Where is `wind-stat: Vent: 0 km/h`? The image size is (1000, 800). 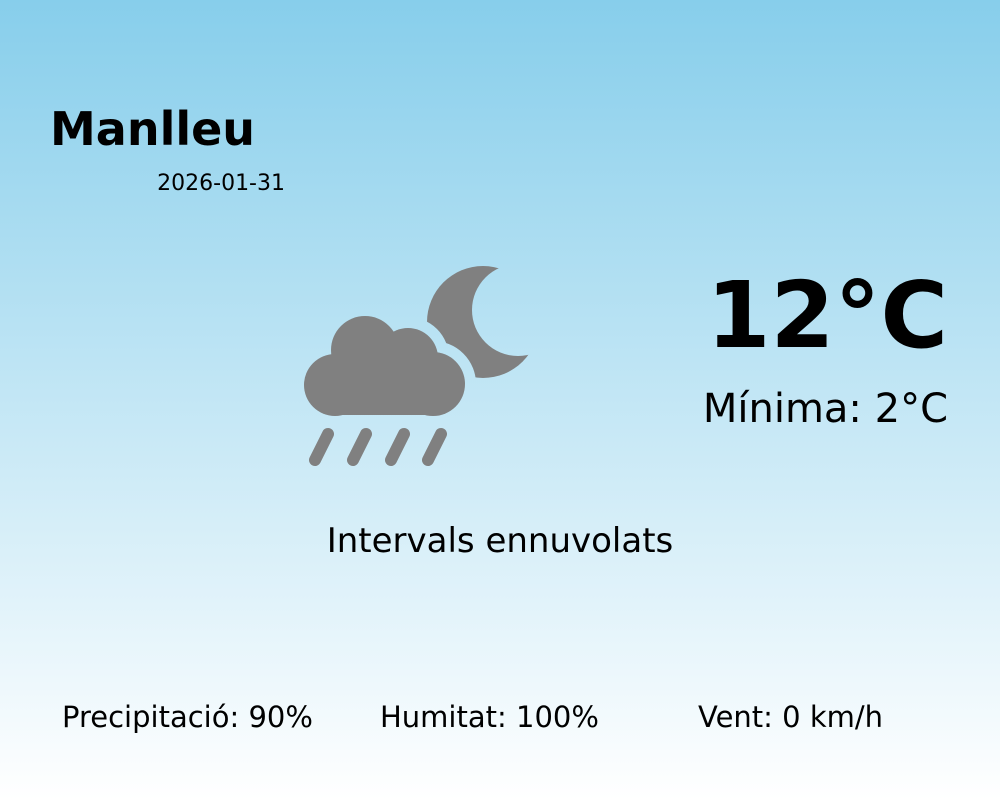 wind-stat: Vent: 0 km/h is located at coordinates (791, 717).